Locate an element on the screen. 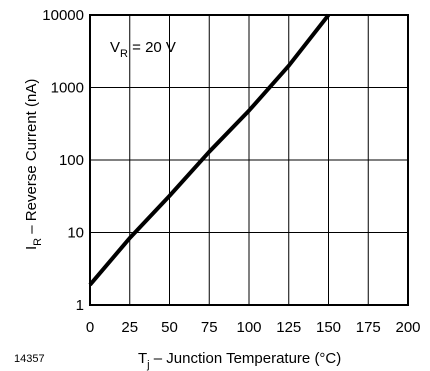 This screenshot has width=430, height=371. x-axis-title-main: T is located at coordinates (142, 358).